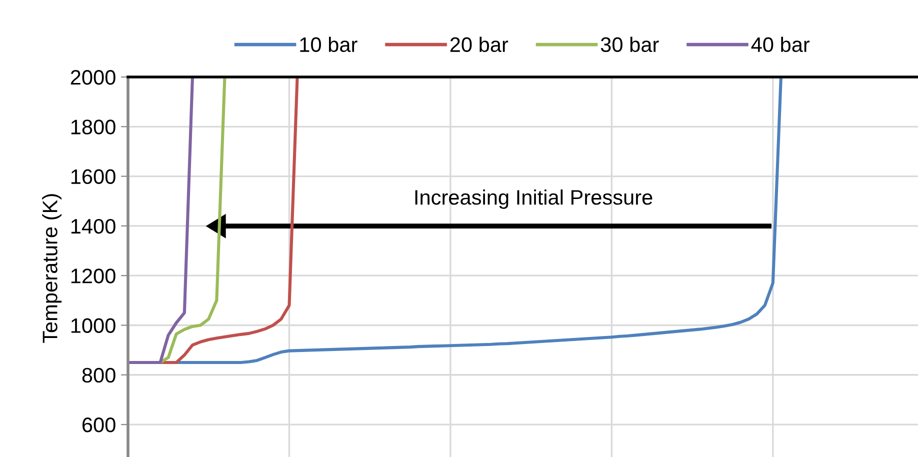  What do you see at coordinates (93, 325) in the screenshot?
I see `y-tick-label: 1000` at bounding box center [93, 325].